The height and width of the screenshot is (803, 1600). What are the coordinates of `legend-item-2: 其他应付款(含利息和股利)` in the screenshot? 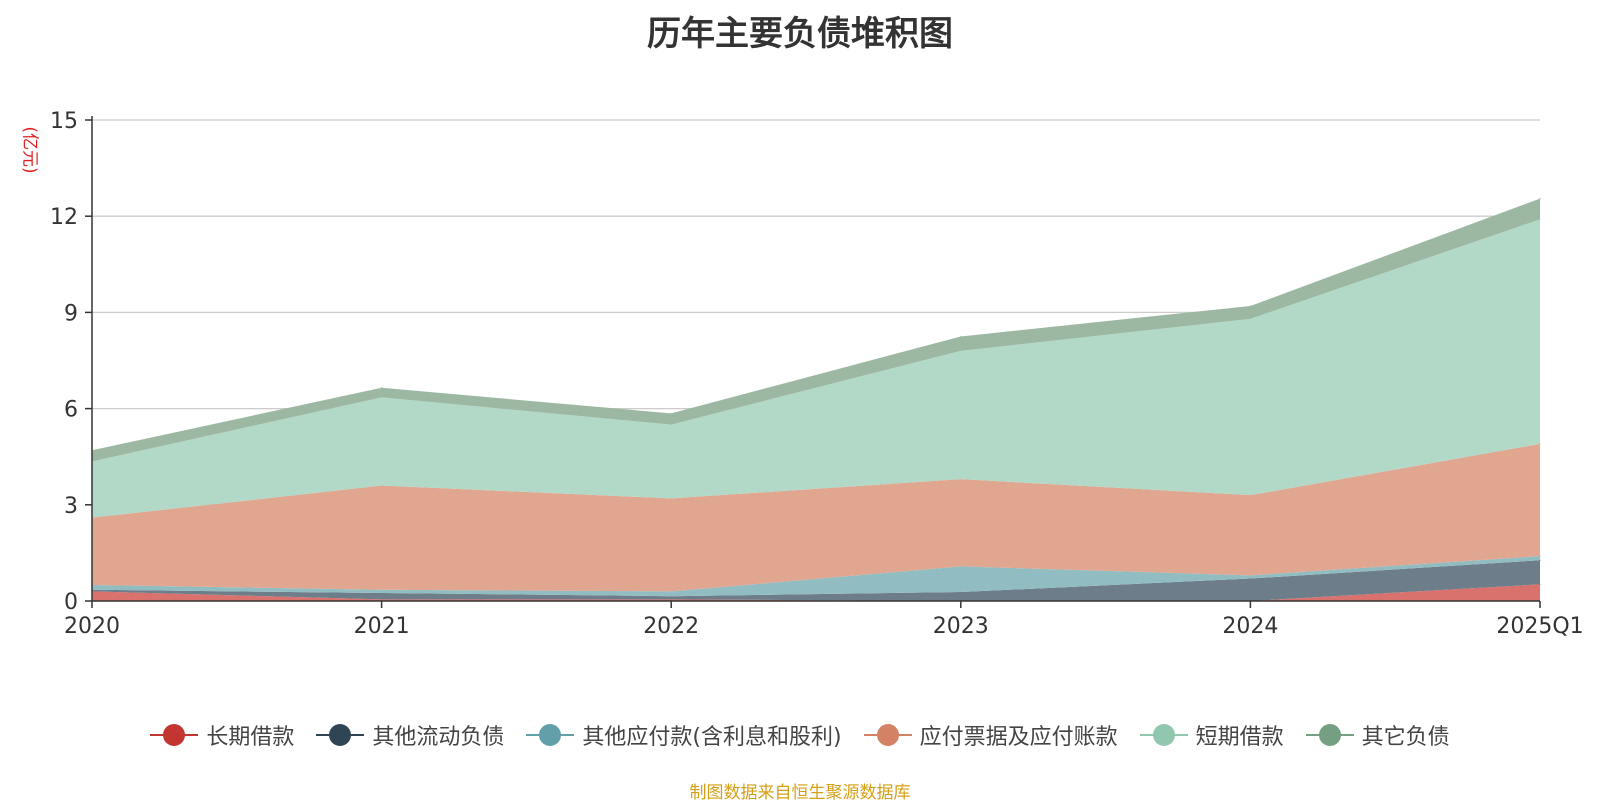 It's located at (684, 735).